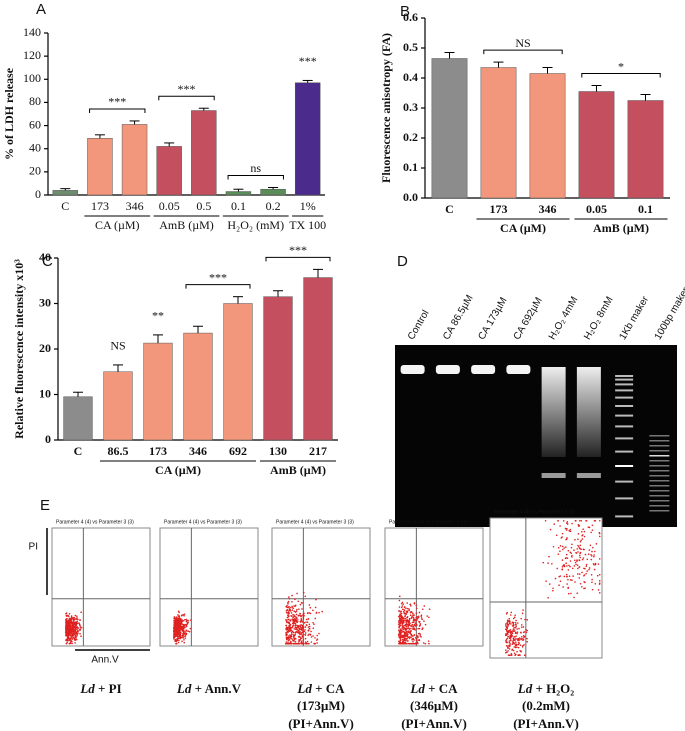 This screenshot has height=731, width=685. What do you see at coordinates (443, 688) in the screenshot?
I see `treatment: + CA` at bounding box center [443, 688].